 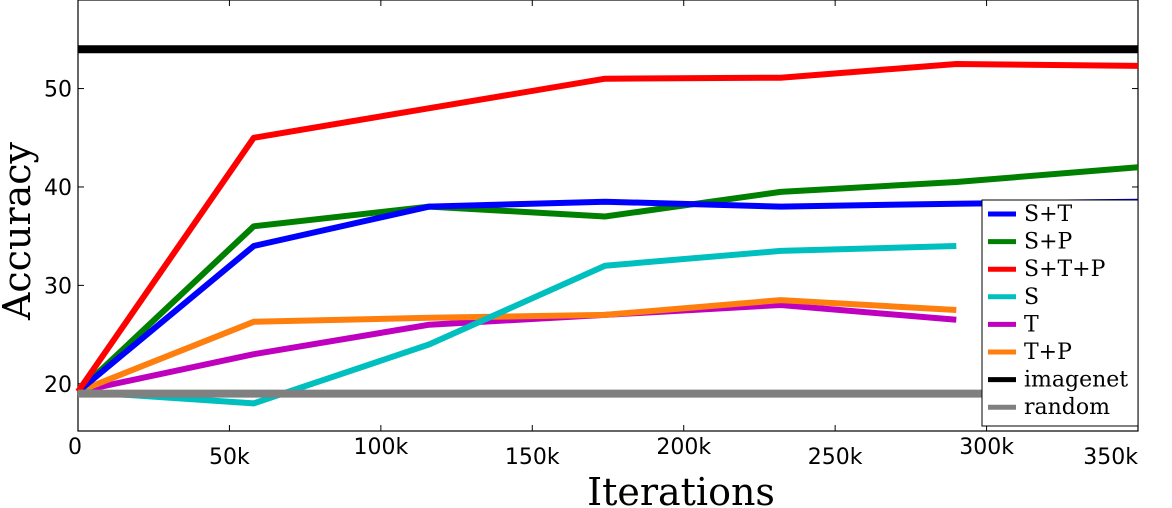 What do you see at coordinates (835, 457) in the screenshot?
I see `x-tick-label: 250k` at bounding box center [835, 457].